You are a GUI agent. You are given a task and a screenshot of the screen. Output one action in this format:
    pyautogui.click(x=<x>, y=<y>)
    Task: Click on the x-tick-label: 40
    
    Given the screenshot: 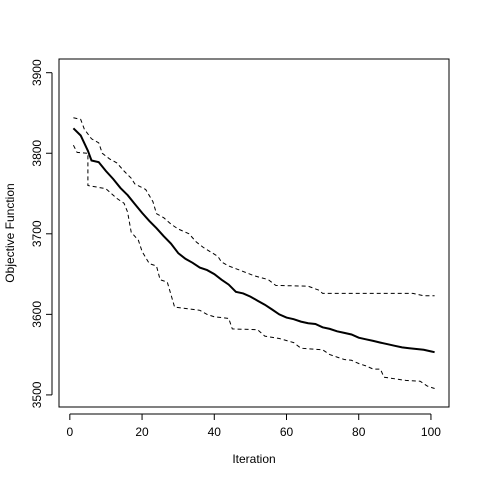 What is the action you would take?
    pyautogui.click(x=215, y=432)
    